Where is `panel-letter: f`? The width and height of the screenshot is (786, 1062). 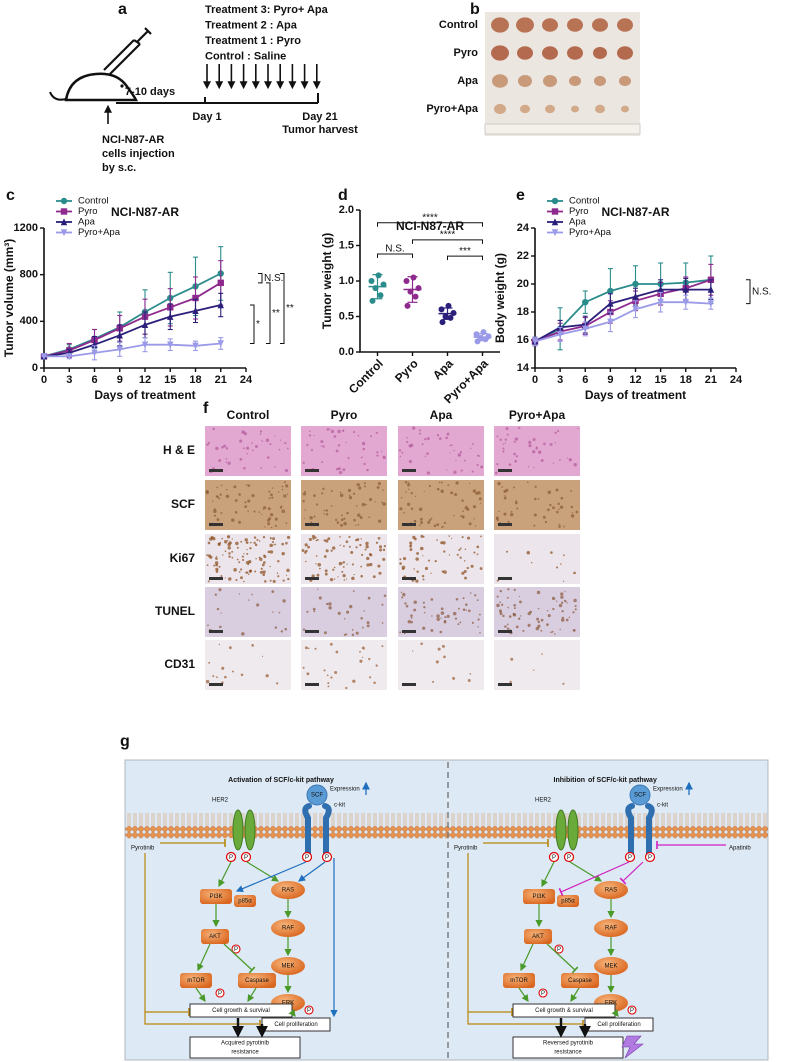 panel-letter: f is located at coordinates (206, 408).